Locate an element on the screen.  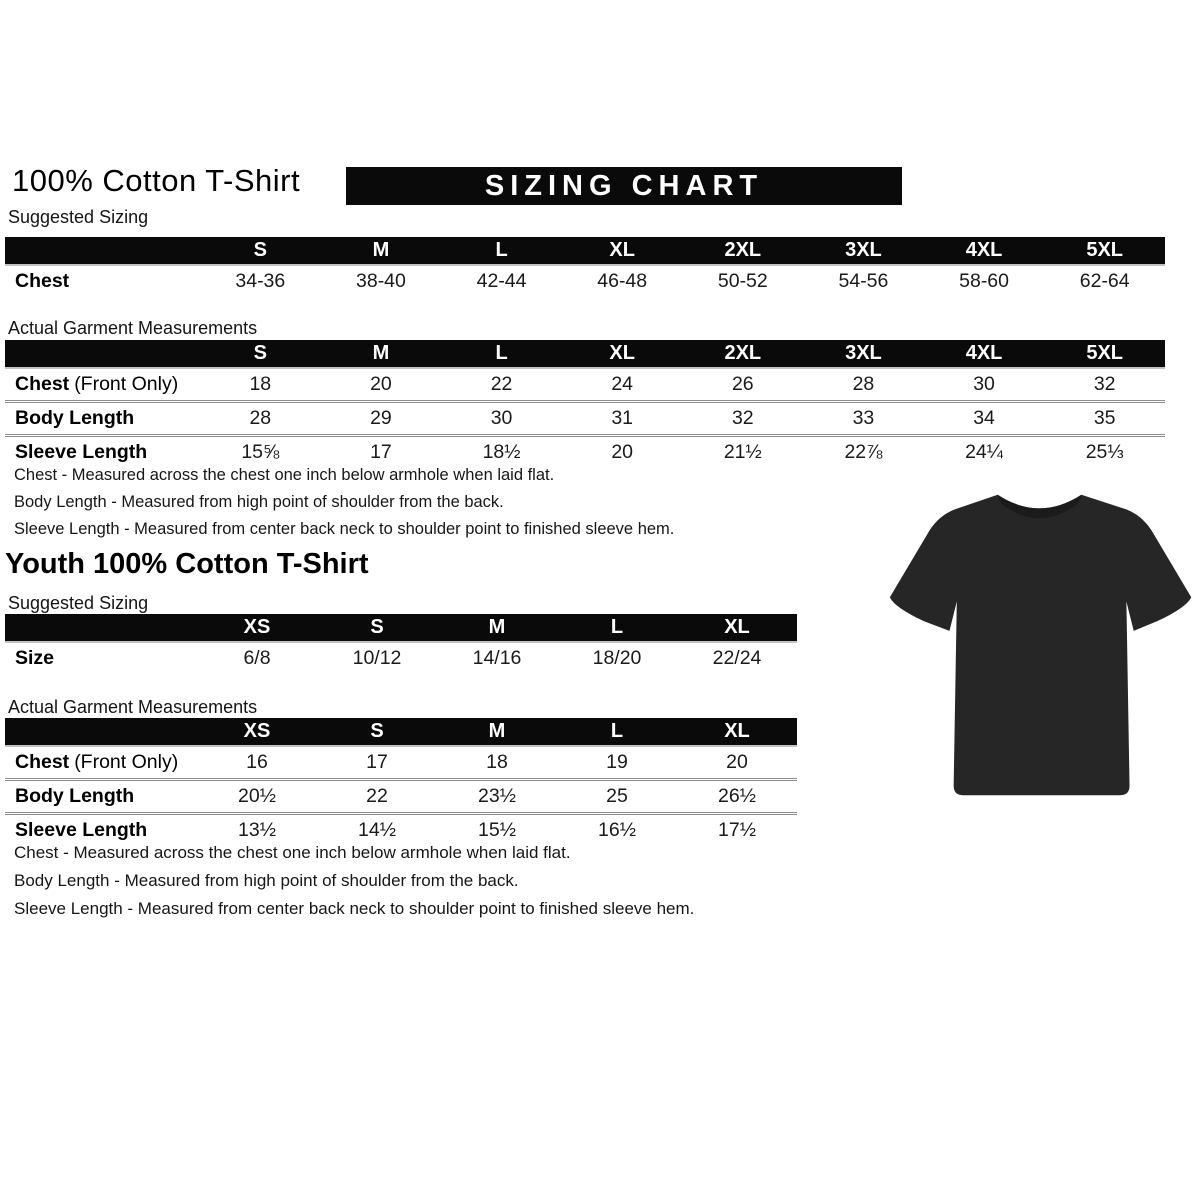
row-label: Chest (Front Only) is located at coordinates (102, 385).